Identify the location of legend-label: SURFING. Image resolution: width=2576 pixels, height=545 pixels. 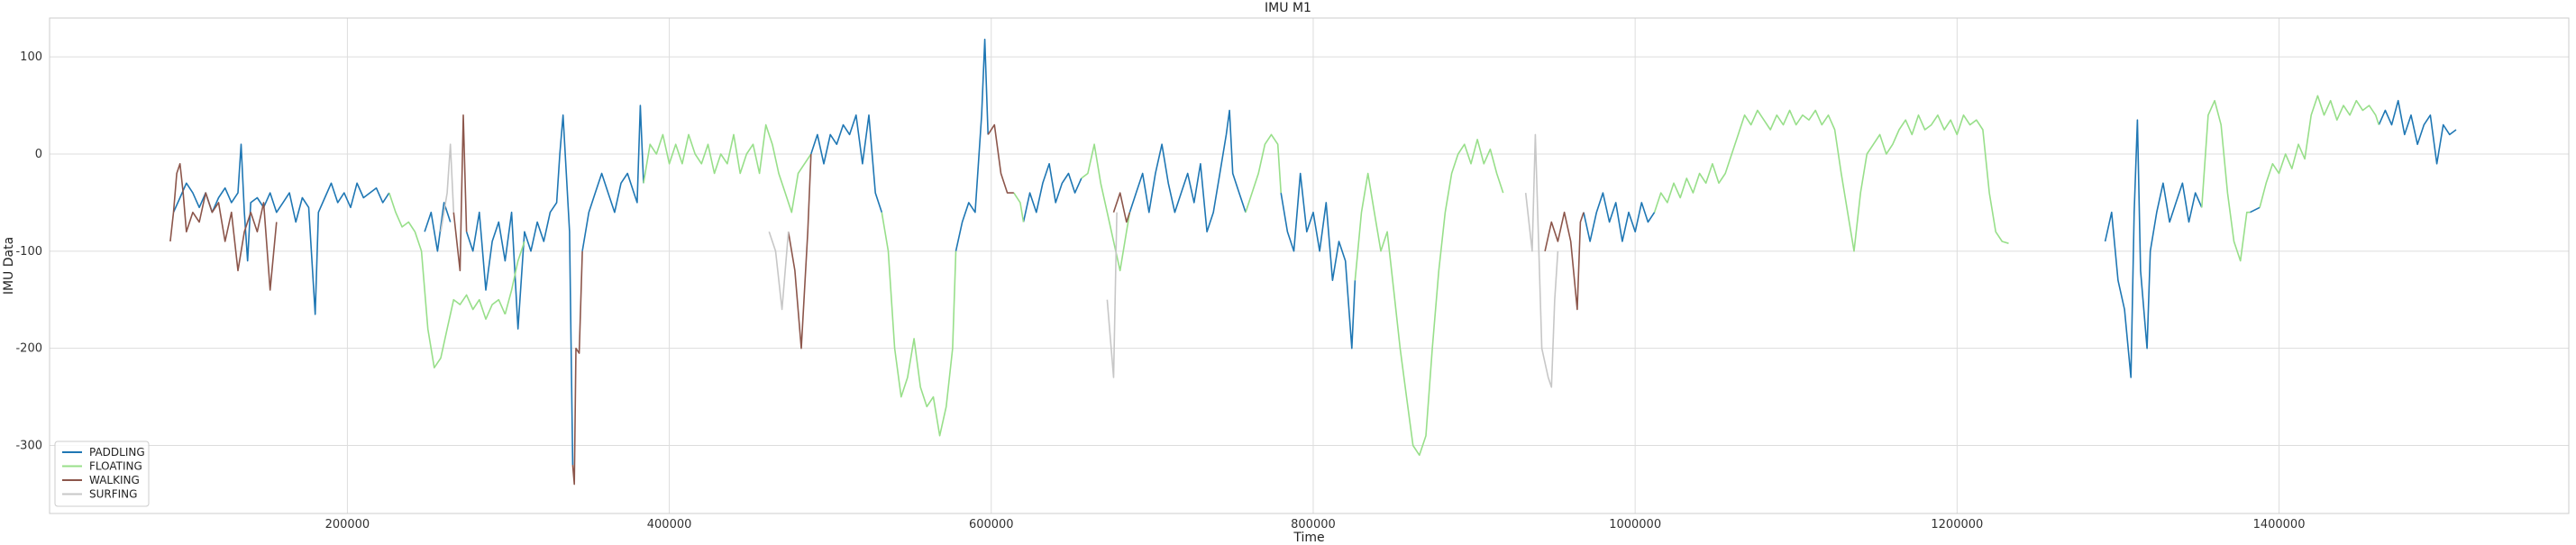
(113, 494).